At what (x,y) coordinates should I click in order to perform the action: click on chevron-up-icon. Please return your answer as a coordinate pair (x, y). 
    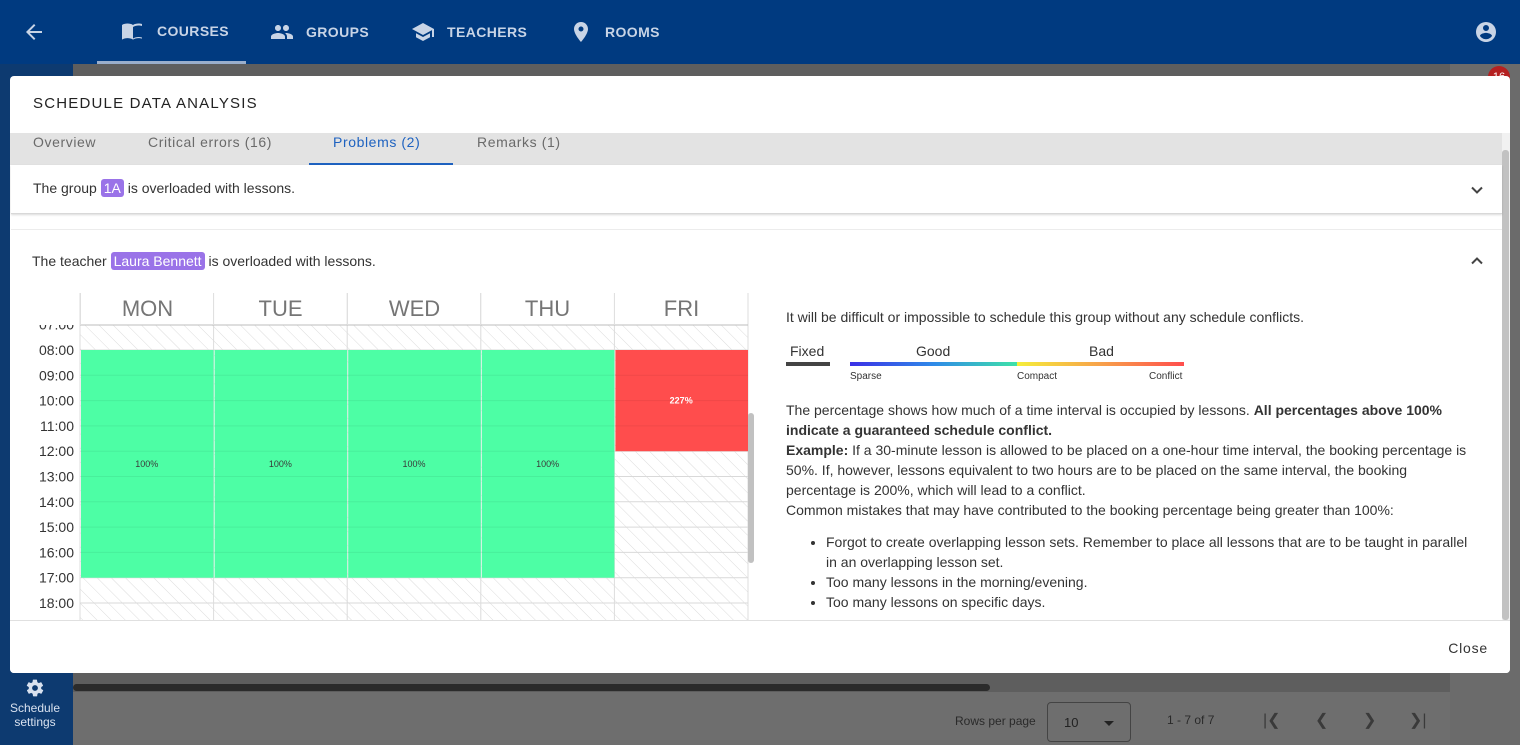
    Looking at the image, I should click on (1477, 263).